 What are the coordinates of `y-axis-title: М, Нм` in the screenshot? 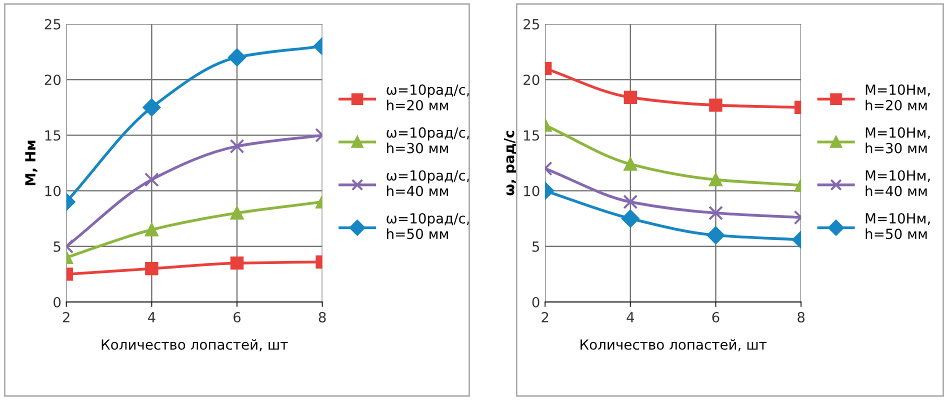 It's located at (31, 163).